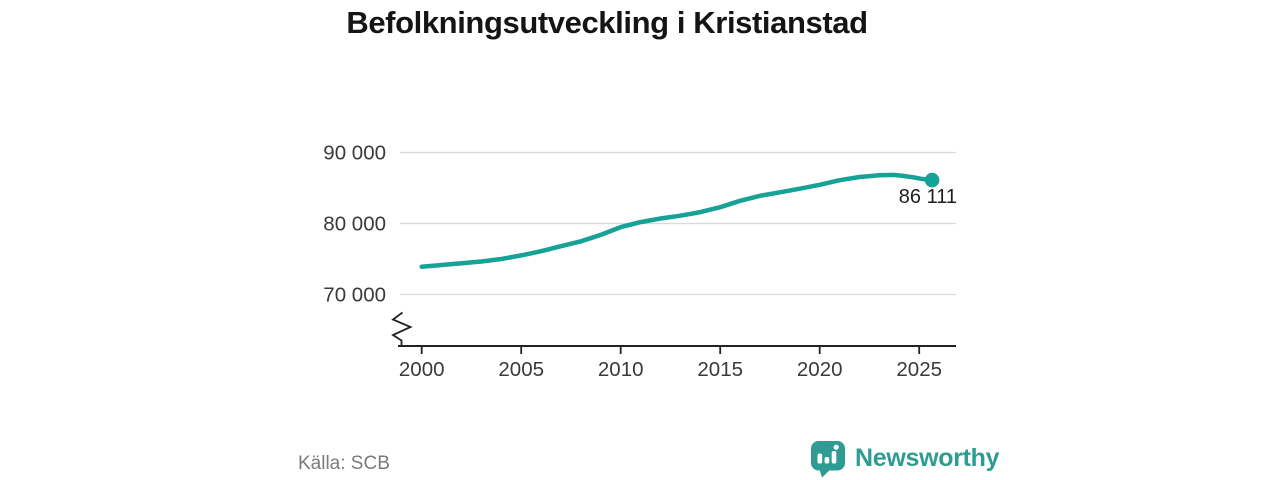 Image resolution: width=1280 pixels, height=480 pixels. Describe the element at coordinates (344, 463) in the screenshot. I see `source-caption: Källa: SCB` at that location.